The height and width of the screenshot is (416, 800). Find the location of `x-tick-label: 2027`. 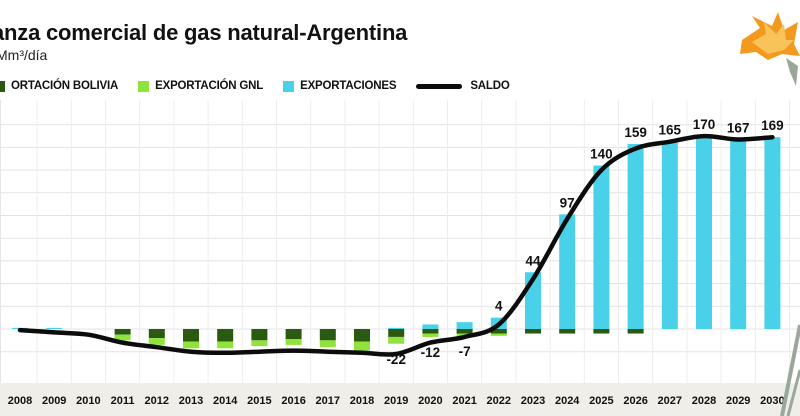

x-tick-label: 2027 is located at coordinates (670, 401).